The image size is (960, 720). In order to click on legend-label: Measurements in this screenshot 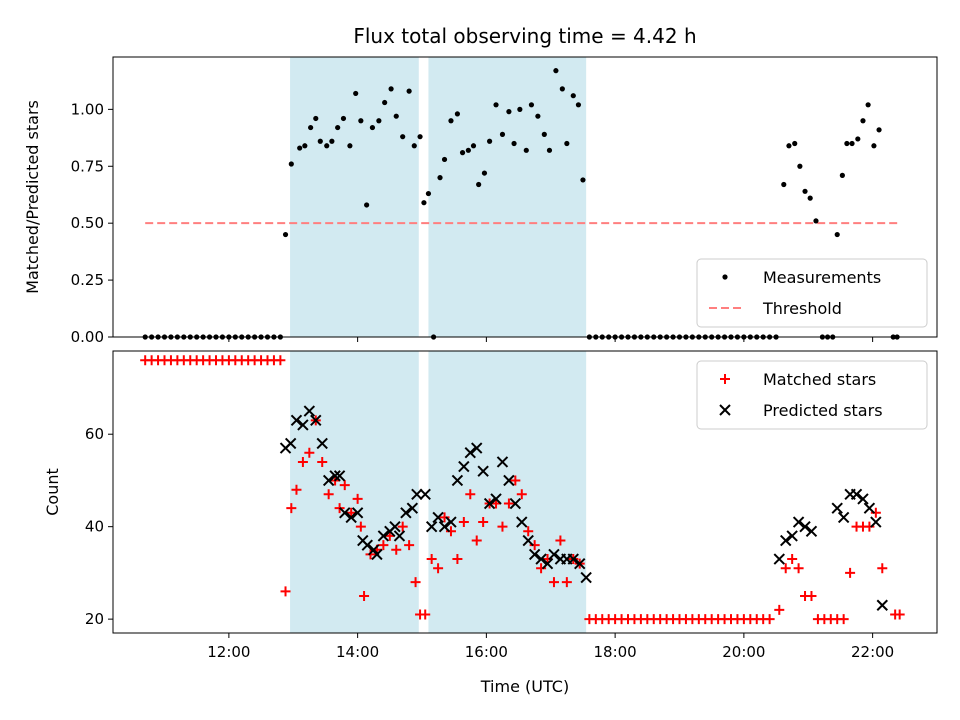, I will do `click(822, 277)`.